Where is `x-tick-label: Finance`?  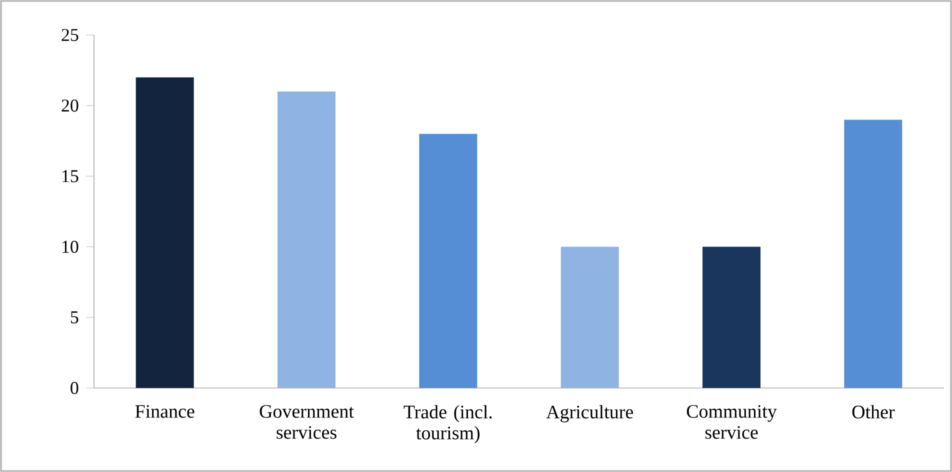
x-tick-label: Finance is located at coordinates (164, 411).